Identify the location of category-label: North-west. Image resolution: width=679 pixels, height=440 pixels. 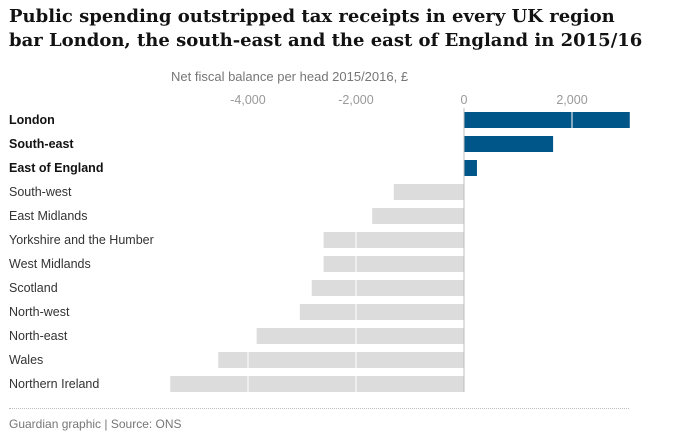
(39, 312).